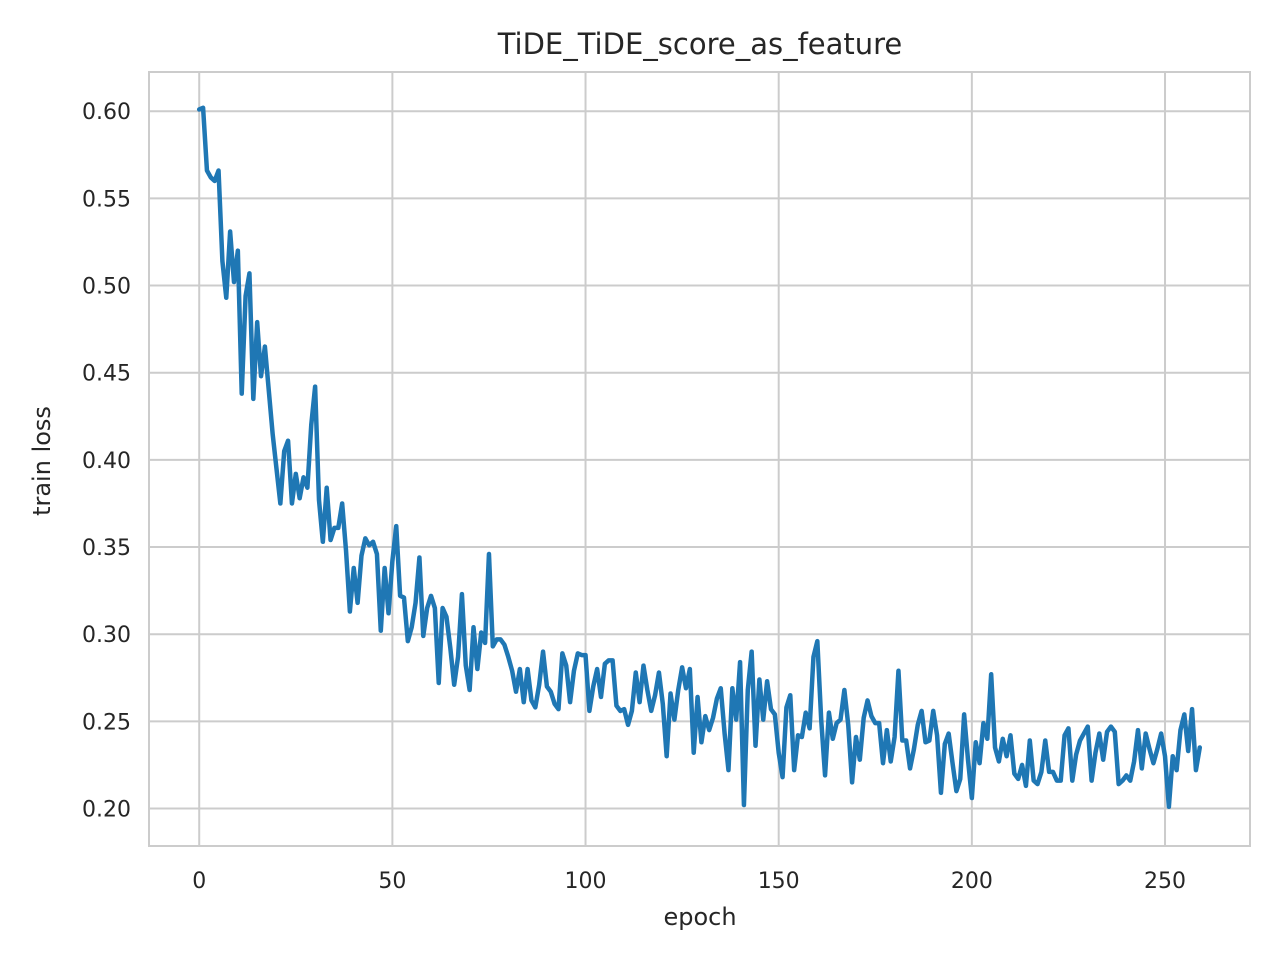 This screenshot has height=960, width=1280. Describe the element at coordinates (392, 881) in the screenshot. I see `x-tick-label: 50` at that location.